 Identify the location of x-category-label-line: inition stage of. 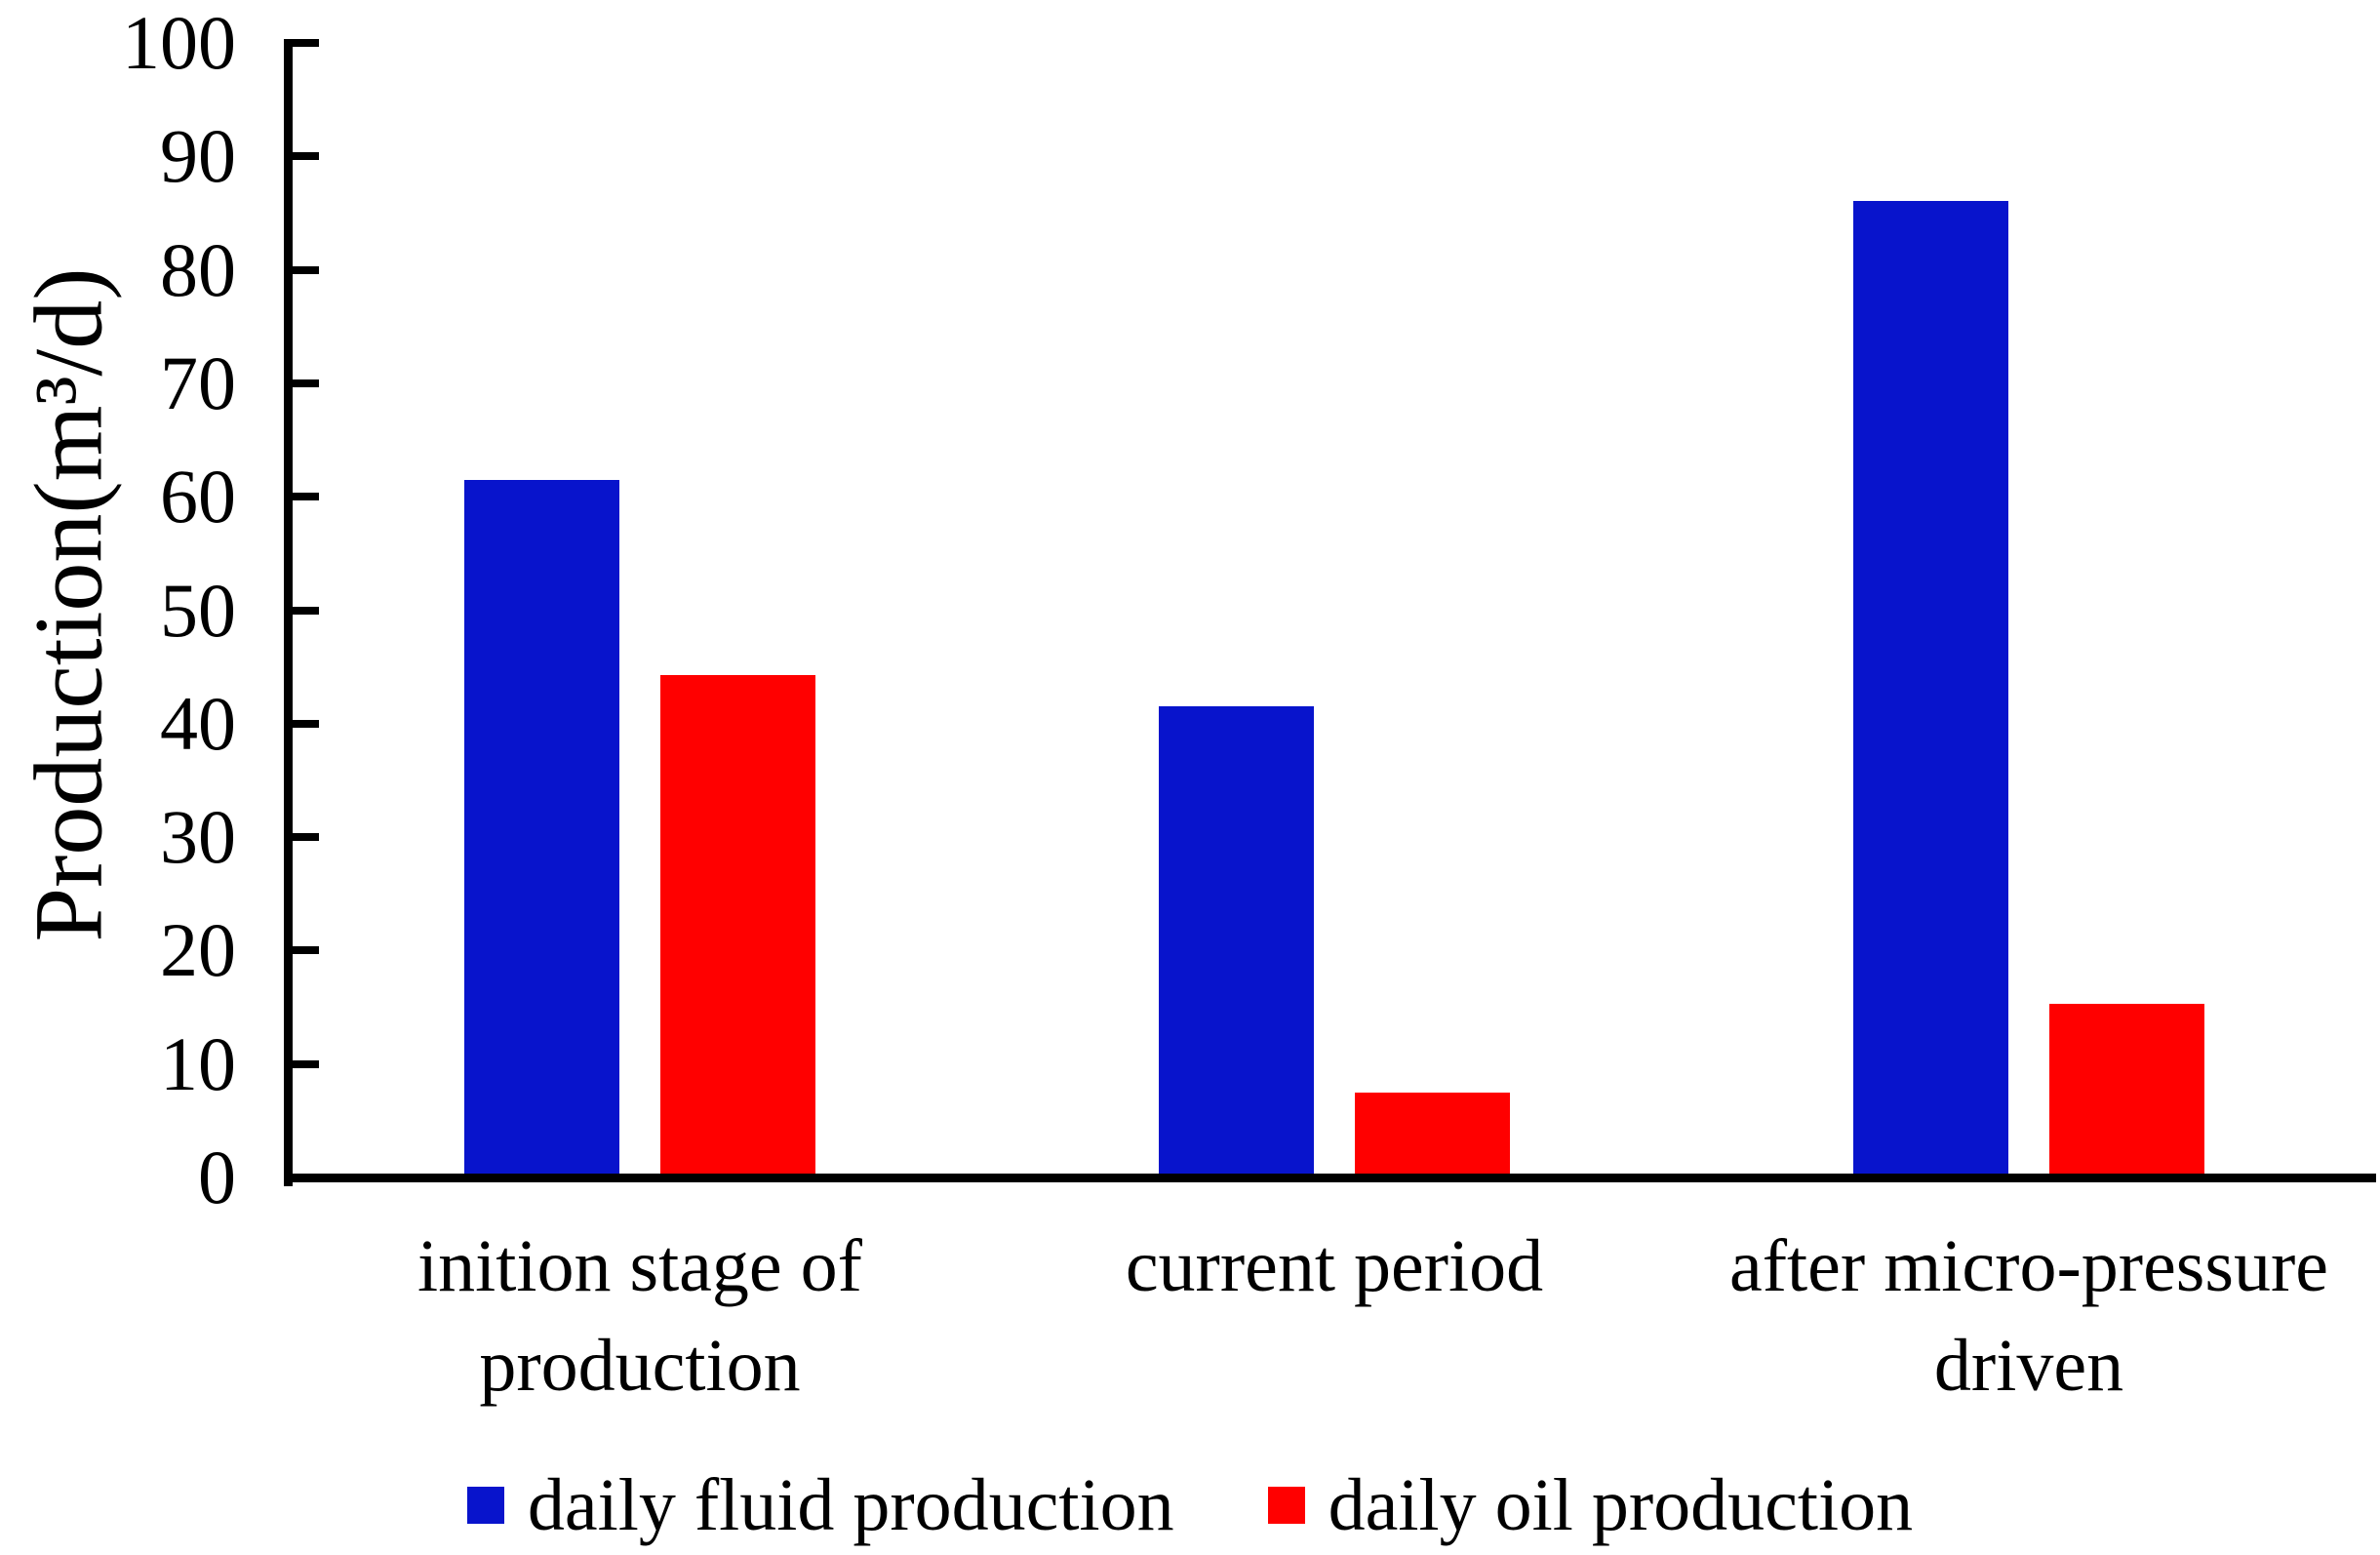
(639, 1266).